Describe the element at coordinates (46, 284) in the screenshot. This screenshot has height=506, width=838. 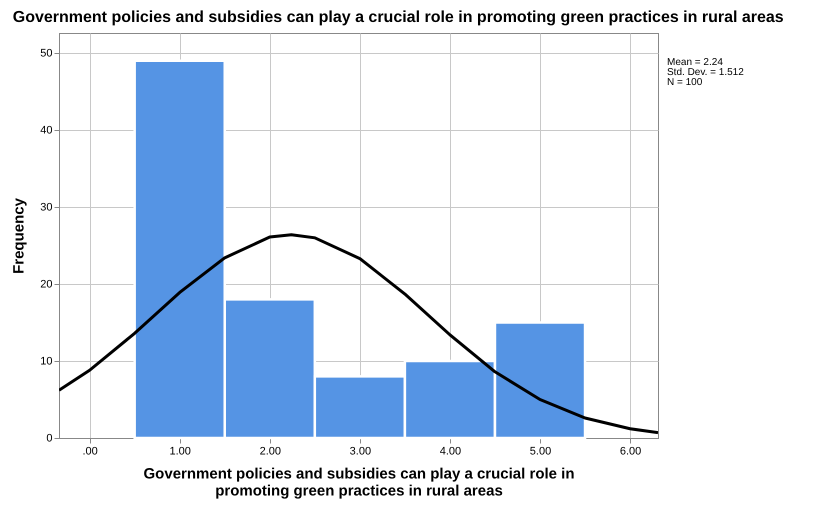
I see `y-tick-label: 20` at that location.